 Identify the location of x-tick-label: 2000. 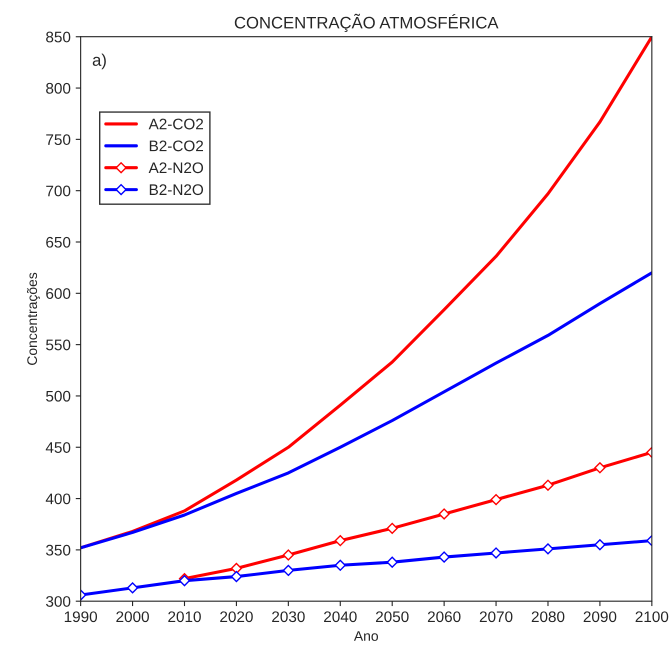
(132, 616).